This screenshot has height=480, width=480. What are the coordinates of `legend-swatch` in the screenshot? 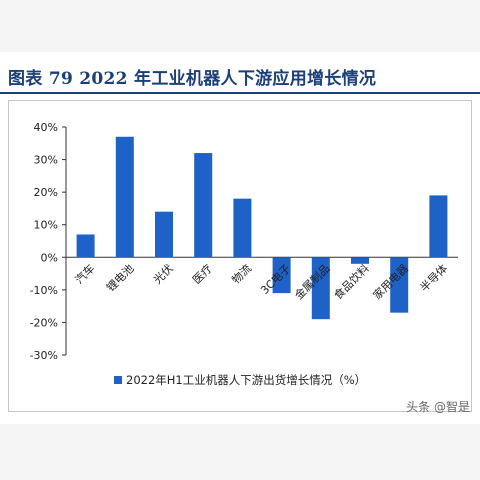 It's located at (118, 380).